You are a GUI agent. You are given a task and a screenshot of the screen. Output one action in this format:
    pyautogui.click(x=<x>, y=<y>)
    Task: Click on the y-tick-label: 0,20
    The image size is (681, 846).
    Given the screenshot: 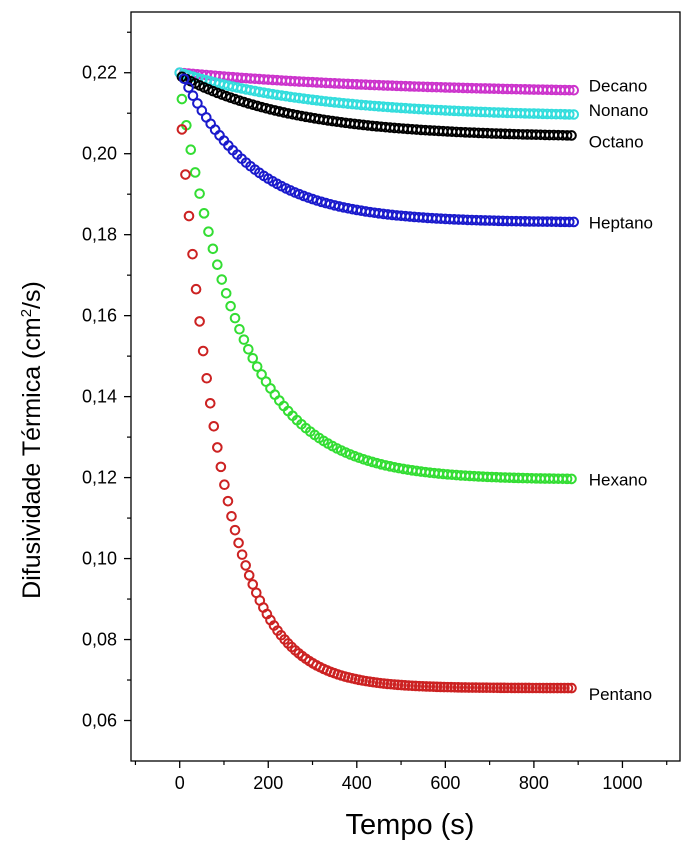 What is the action you would take?
    pyautogui.click(x=99, y=154)
    